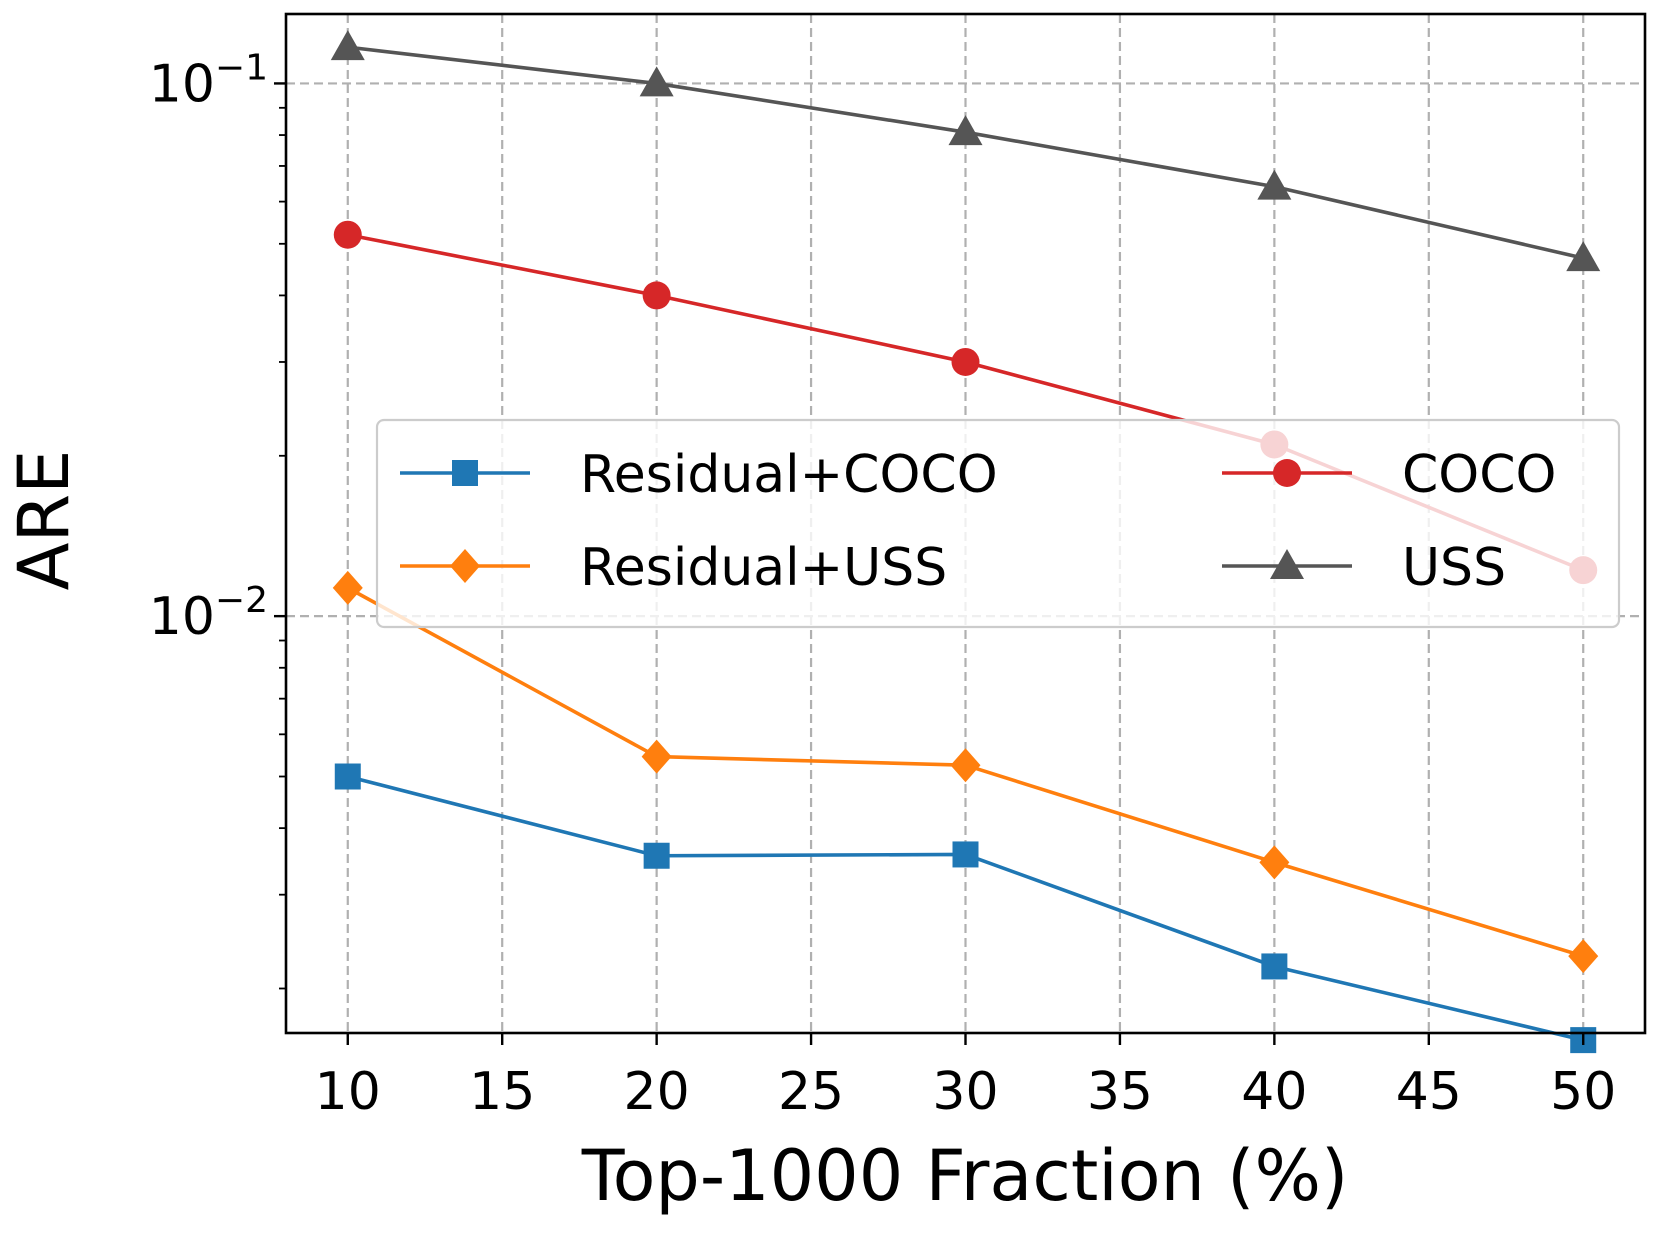 The width and height of the screenshot is (1659, 1234). I want to click on legend-entry: COCO, so click(1389, 475).